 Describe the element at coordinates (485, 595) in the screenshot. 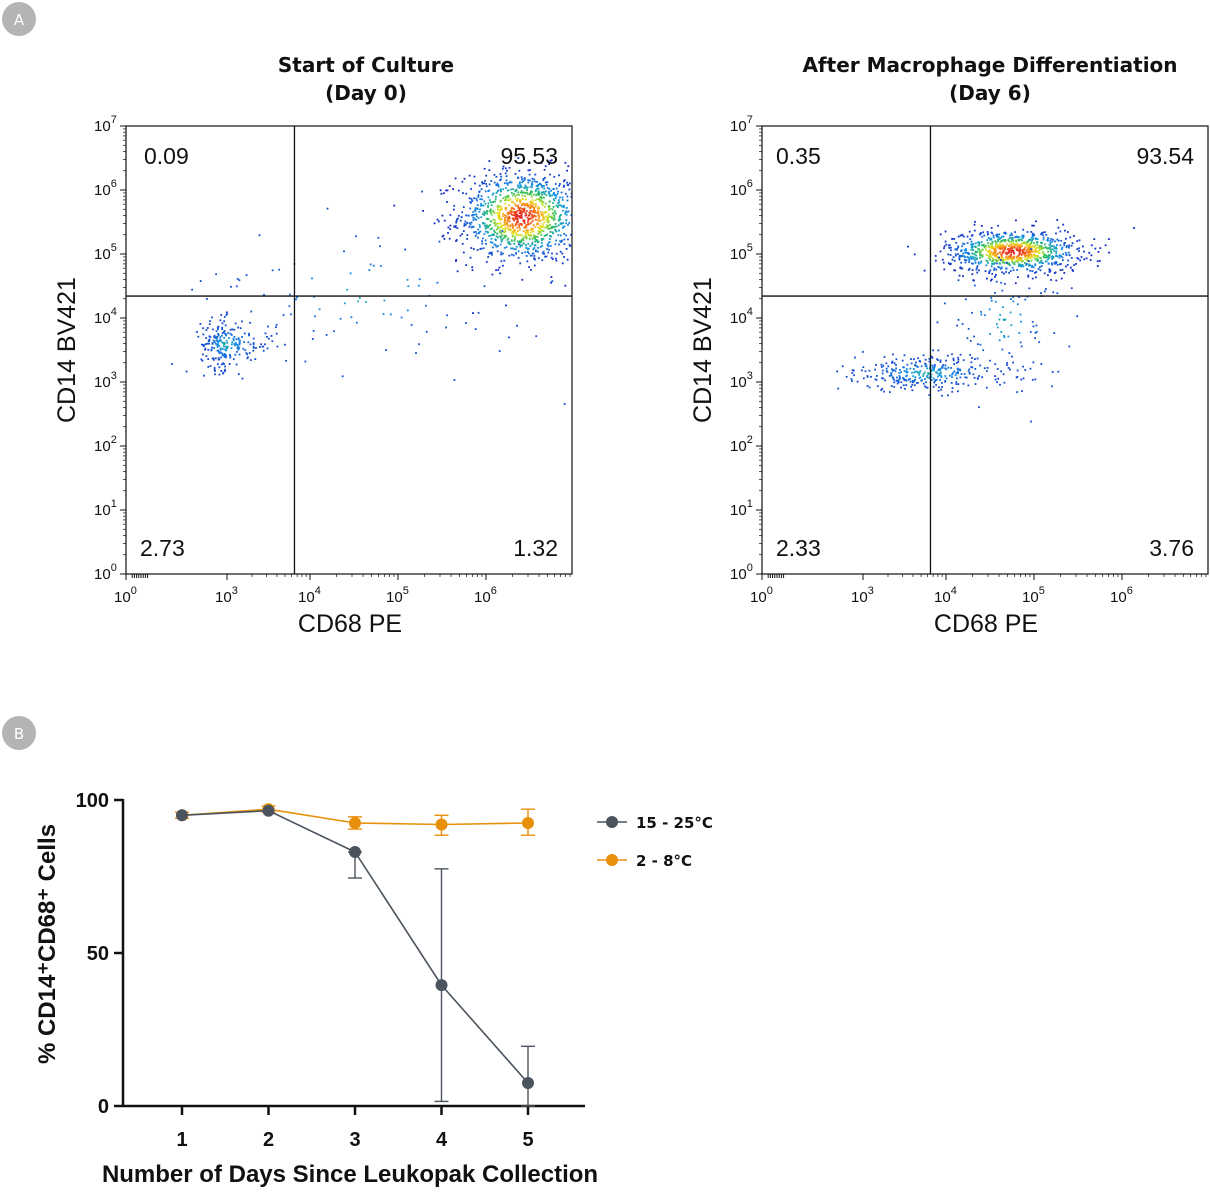

I see `x-tick-label: 106` at that location.